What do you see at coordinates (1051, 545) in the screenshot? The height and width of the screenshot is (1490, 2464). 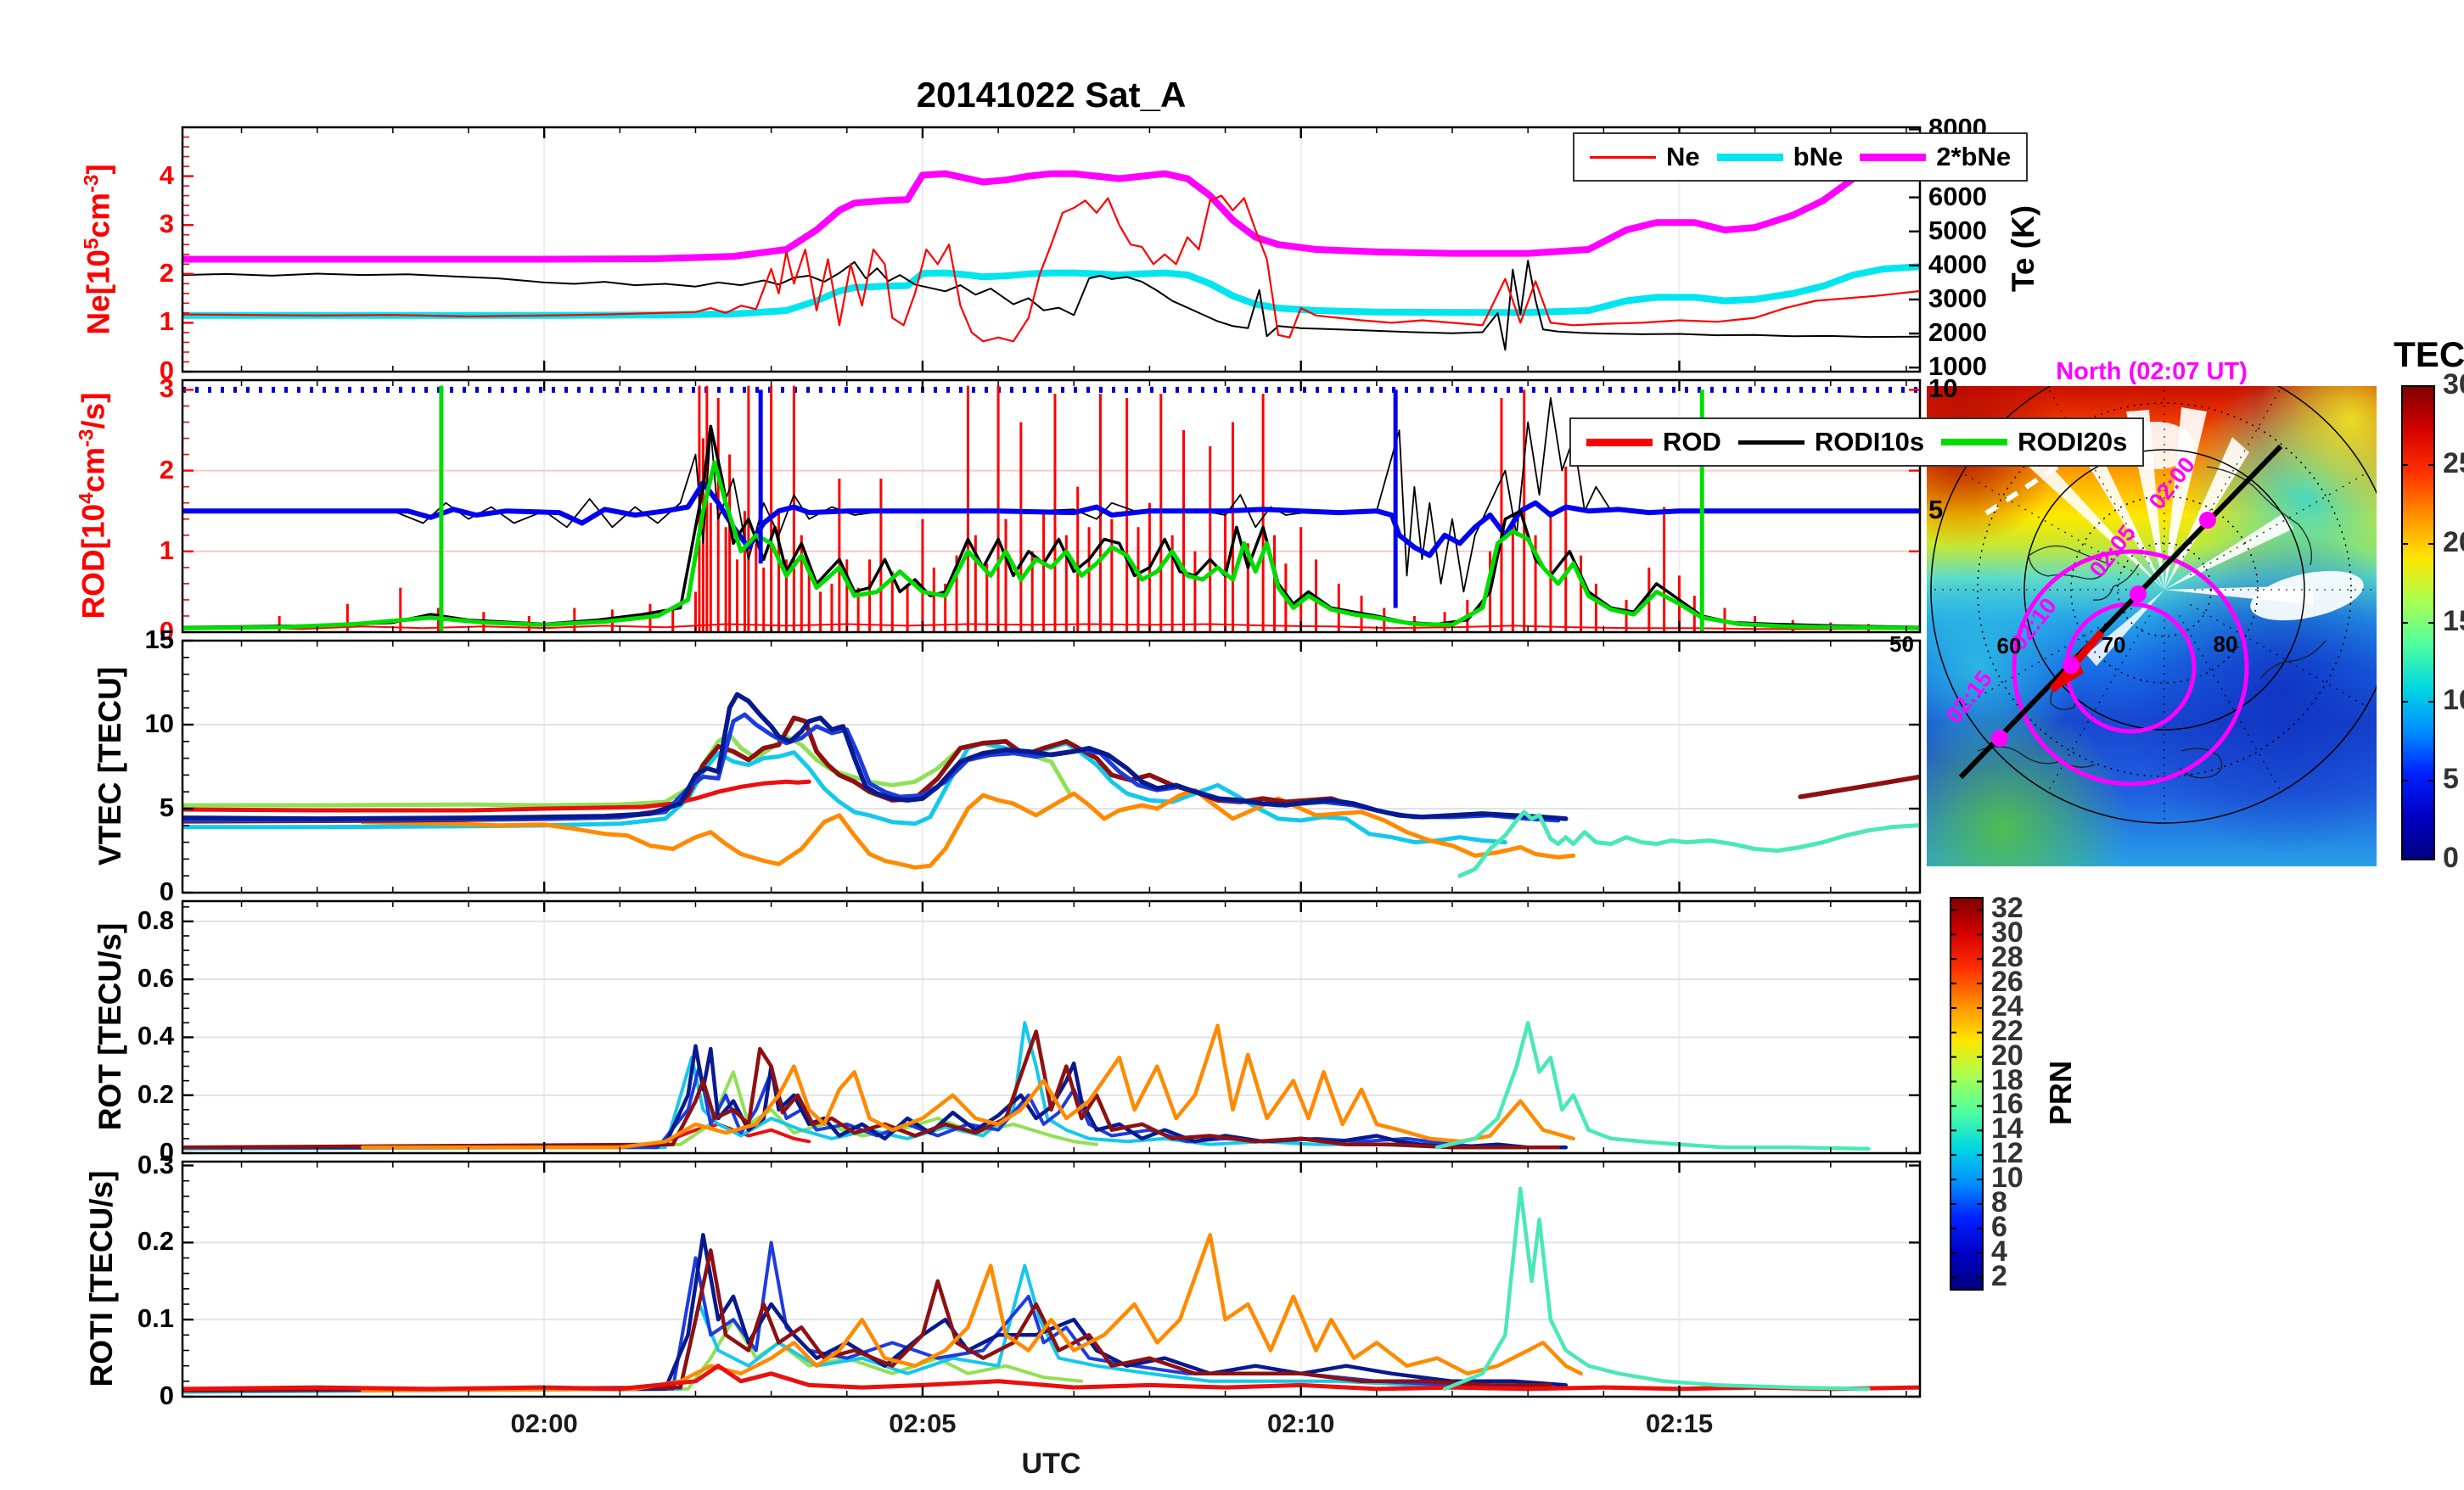 I see `series-RODI20s` at bounding box center [1051, 545].